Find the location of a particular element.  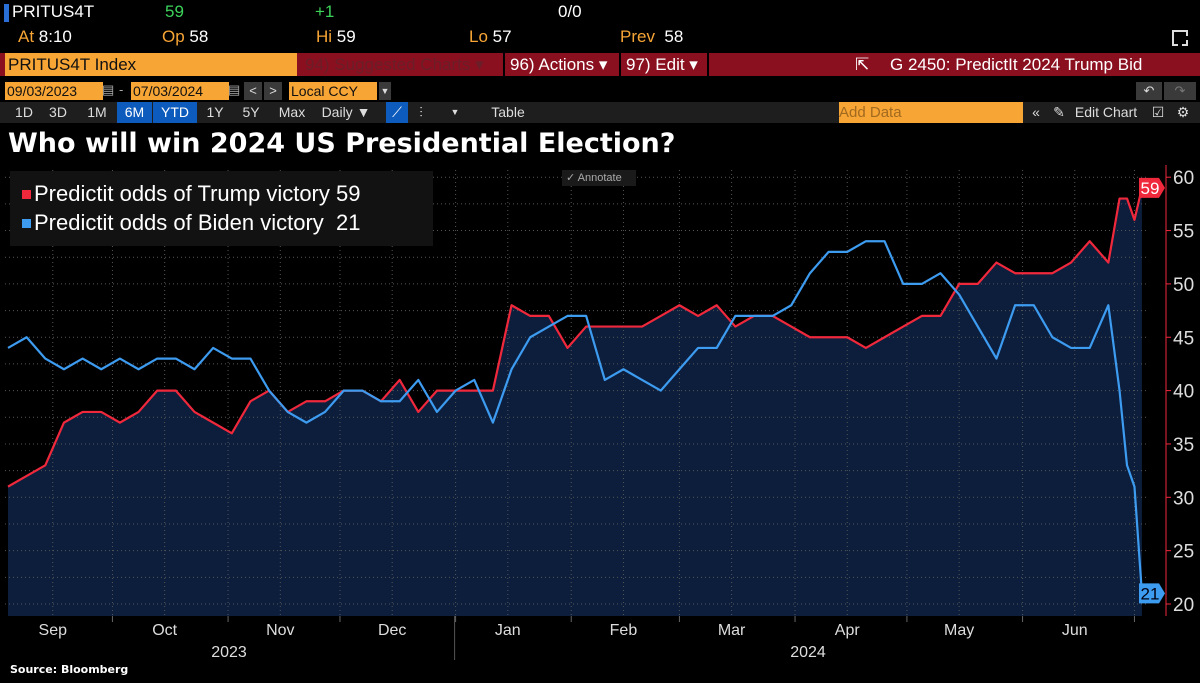

period-ytd: YTD is located at coordinates (175, 112).